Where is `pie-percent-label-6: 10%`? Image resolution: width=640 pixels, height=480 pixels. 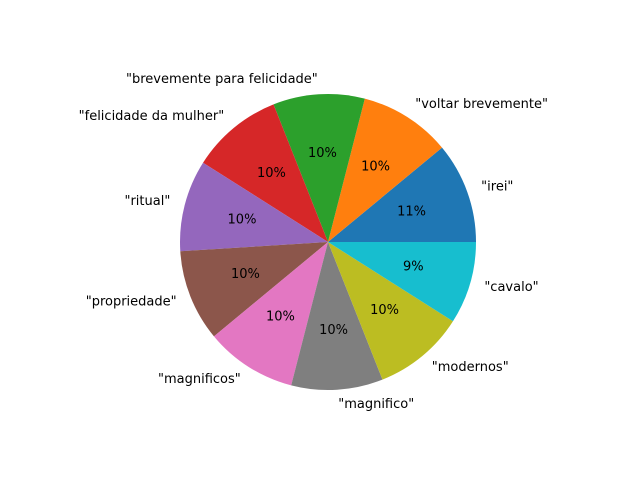
pie-percent-label-6: 10% is located at coordinates (280, 316).